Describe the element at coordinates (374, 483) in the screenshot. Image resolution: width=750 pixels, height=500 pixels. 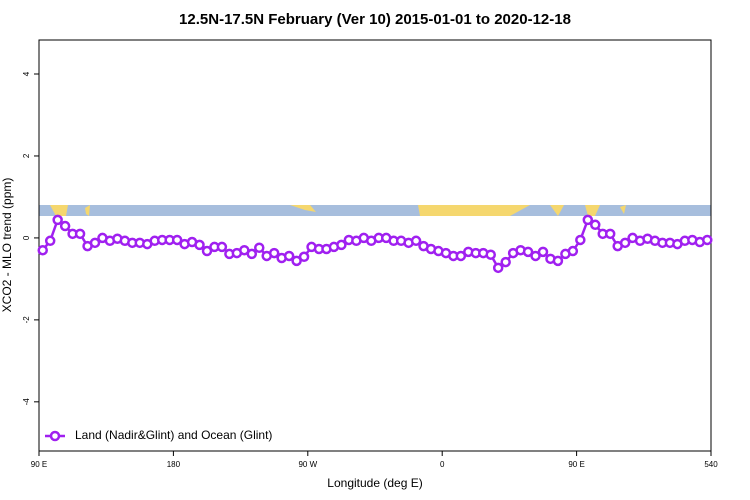
I see `x-axis-label: Longitude (deg E)` at that location.